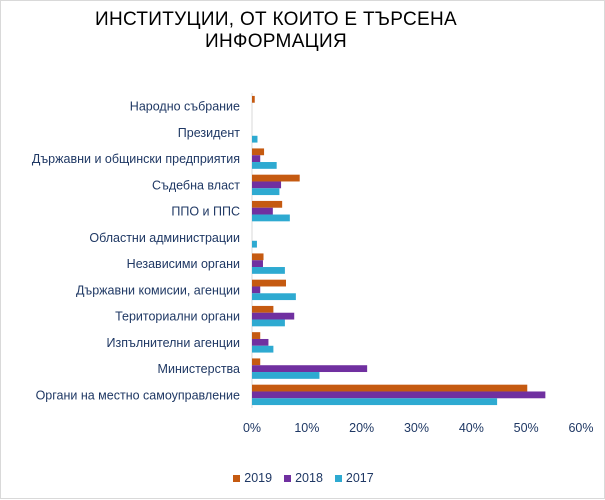 This screenshot has height=500, width=605. I want to click on x-tick-label: 50%, so click(526, 428).